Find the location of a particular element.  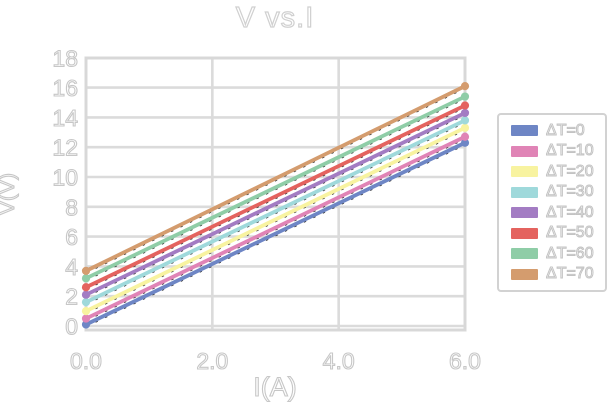

legend-label: ΔT=50 is located at coordinates (570, 233).